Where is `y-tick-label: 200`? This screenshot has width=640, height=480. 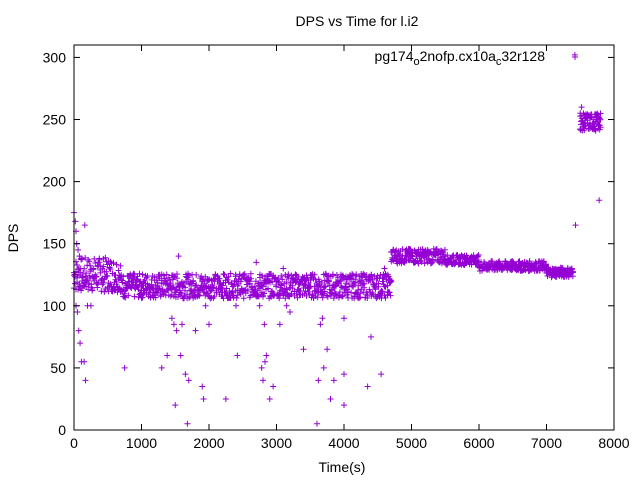 y-tick-label: 200 is located at coordinates (55, 182).